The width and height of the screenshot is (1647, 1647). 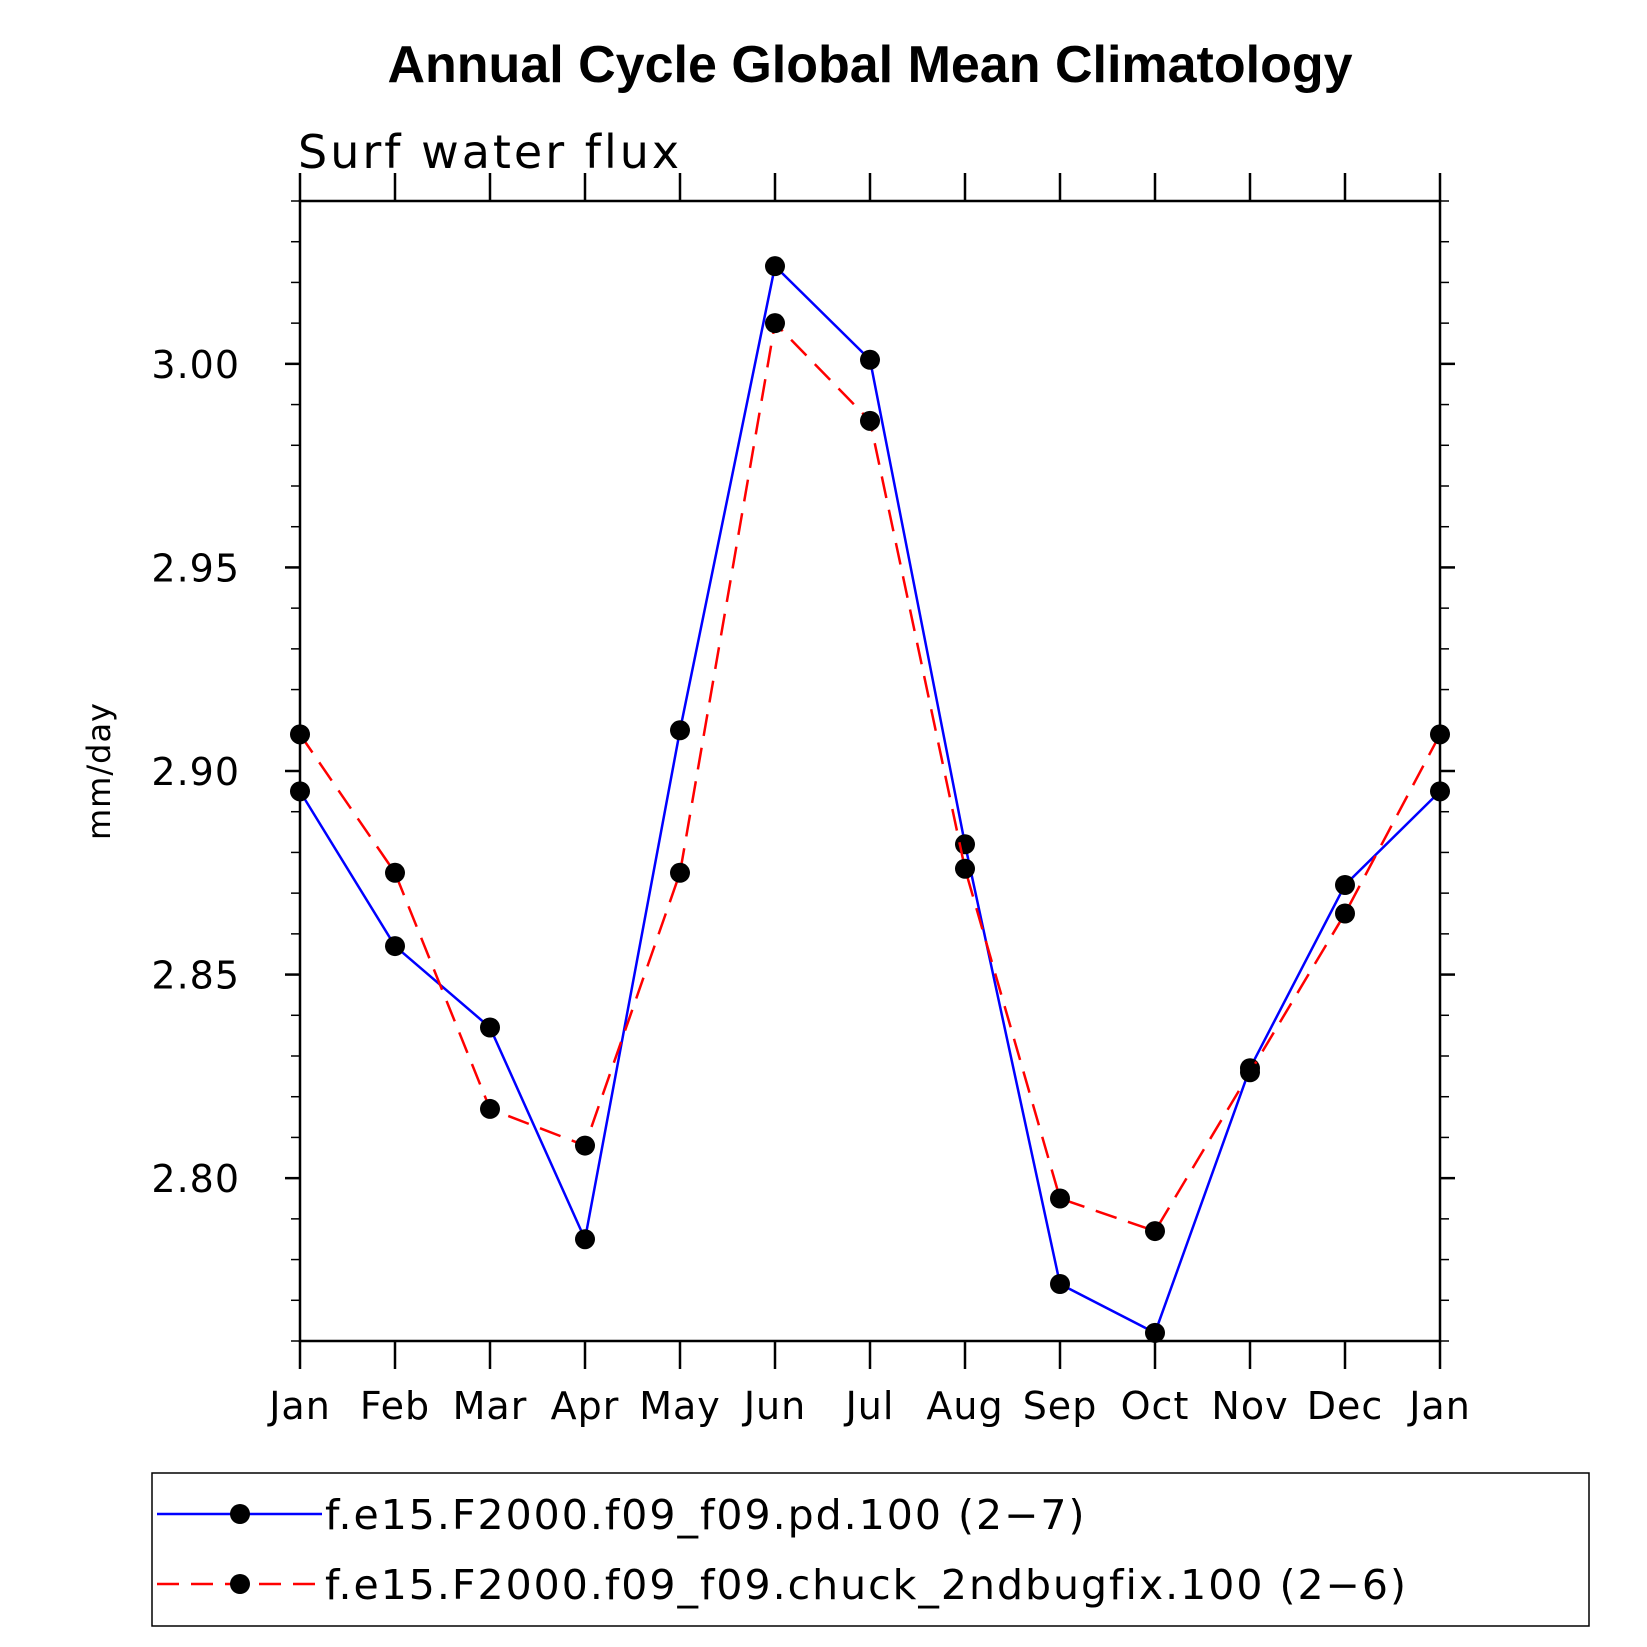 I want to click on x-tick-label: Apr, so click(x=585, y=1406).